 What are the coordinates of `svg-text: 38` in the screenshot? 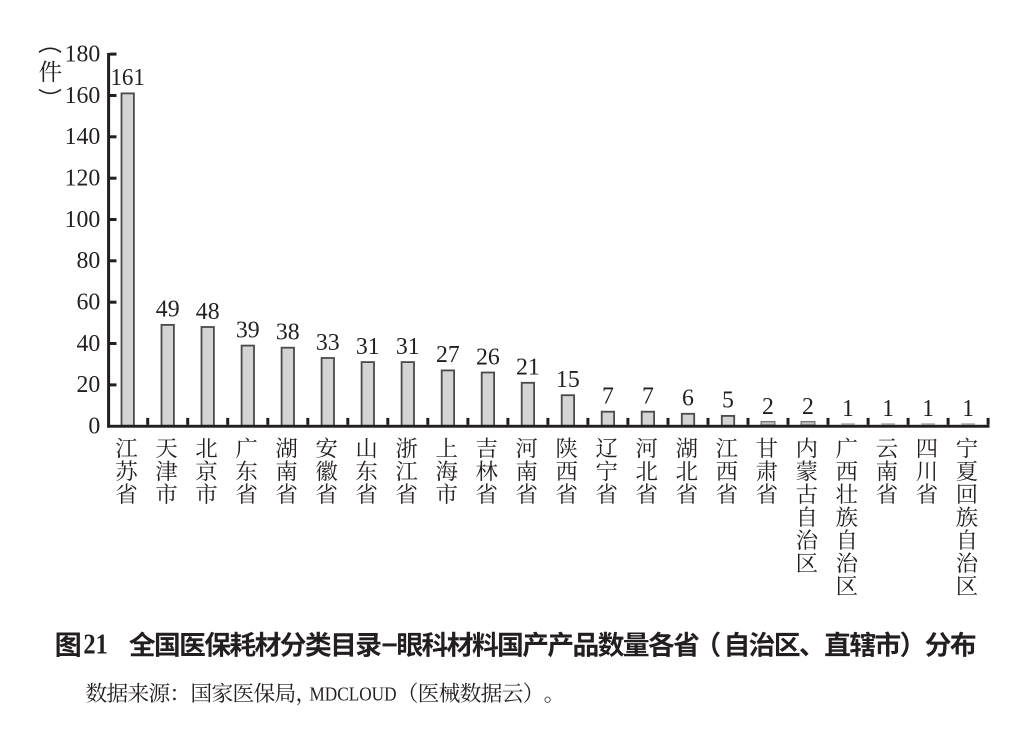 It's located at (288, 333).